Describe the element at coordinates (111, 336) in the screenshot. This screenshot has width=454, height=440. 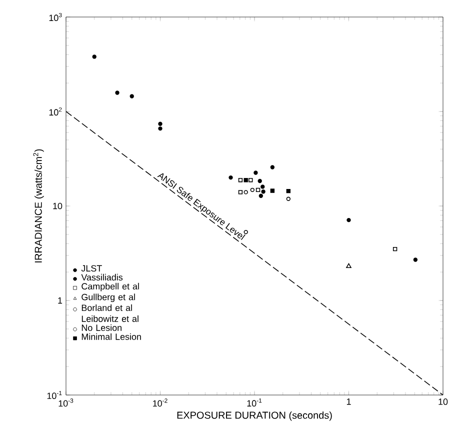
I see `legend-label: Minimal Lesion` at that location.